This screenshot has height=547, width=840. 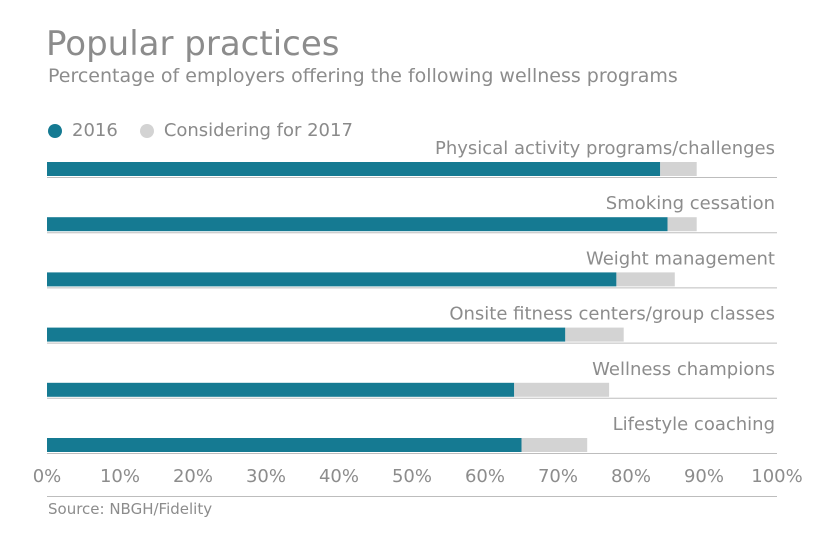 What do you see at coordinates (193, 44) in the screenshot?
I see `chart-title: Popular practices` at bounding box center [193, 44].